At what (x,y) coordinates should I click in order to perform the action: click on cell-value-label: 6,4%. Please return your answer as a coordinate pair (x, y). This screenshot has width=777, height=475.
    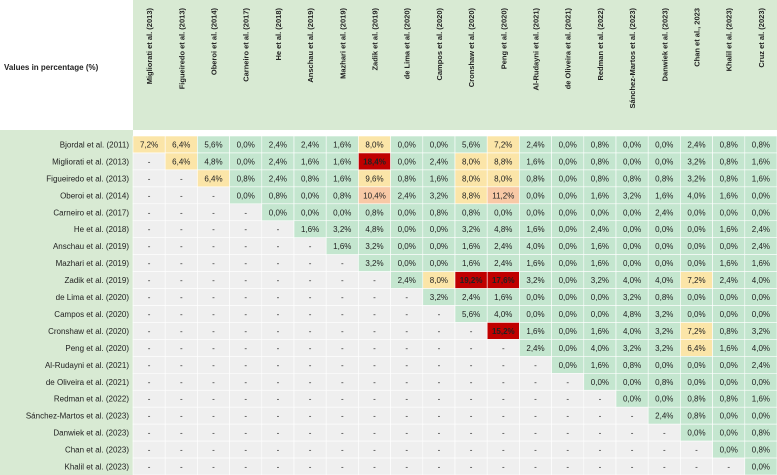
    Looking at the image, I should click on (213, 178).